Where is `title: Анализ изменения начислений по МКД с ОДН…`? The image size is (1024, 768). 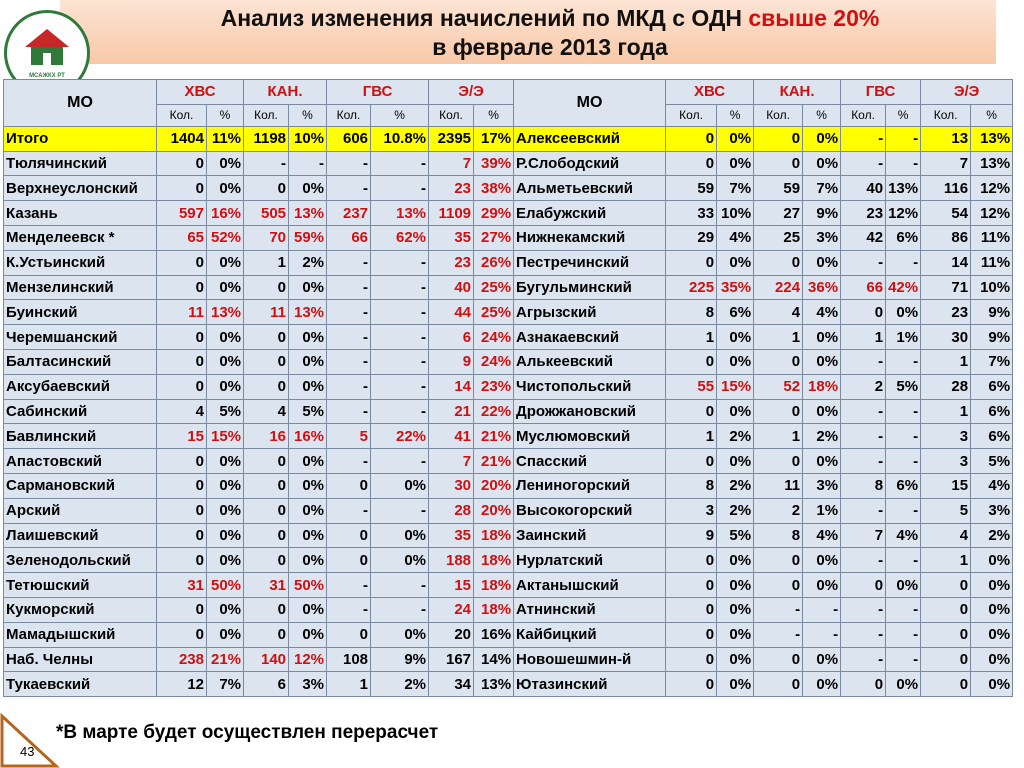 title: Анализ изменения начислений по МКД с ОДН… is located at coordinates (550, 33).